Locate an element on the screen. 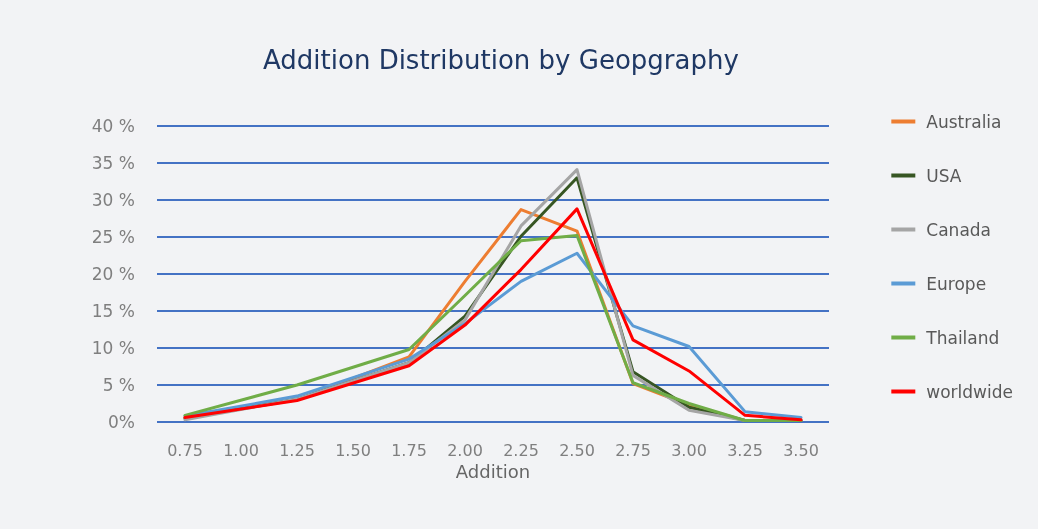  y-tick-label: 25 % is located at coordinates (113, 237).